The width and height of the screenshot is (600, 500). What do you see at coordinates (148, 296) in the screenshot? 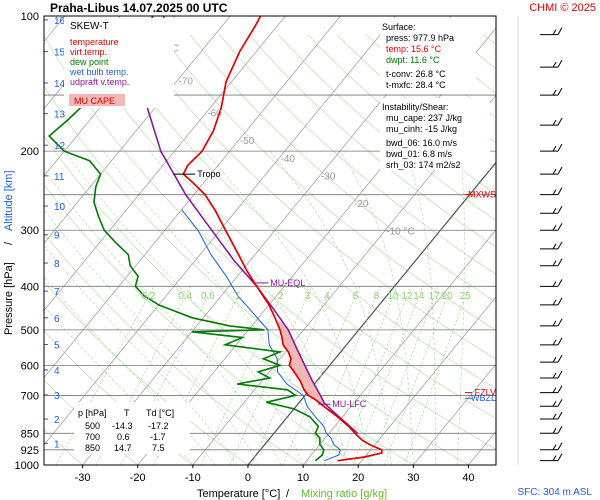
I see `mixing-ratio-label: 0.2` at bounding box center [148, 296].